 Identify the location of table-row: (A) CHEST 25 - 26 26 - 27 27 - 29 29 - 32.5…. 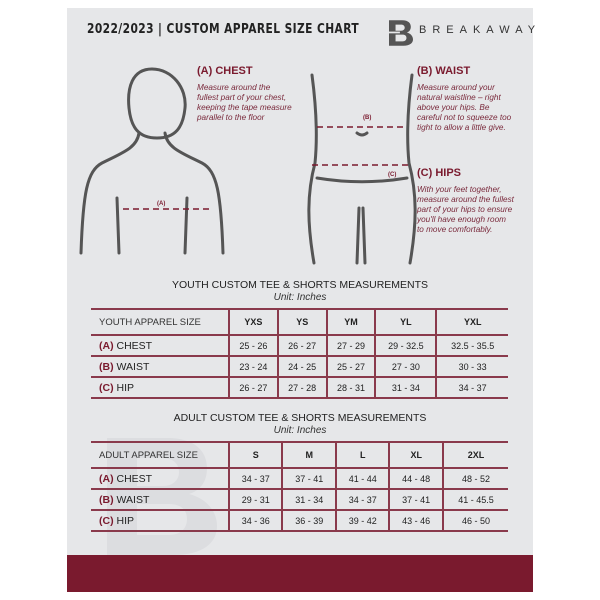
(299, 346).